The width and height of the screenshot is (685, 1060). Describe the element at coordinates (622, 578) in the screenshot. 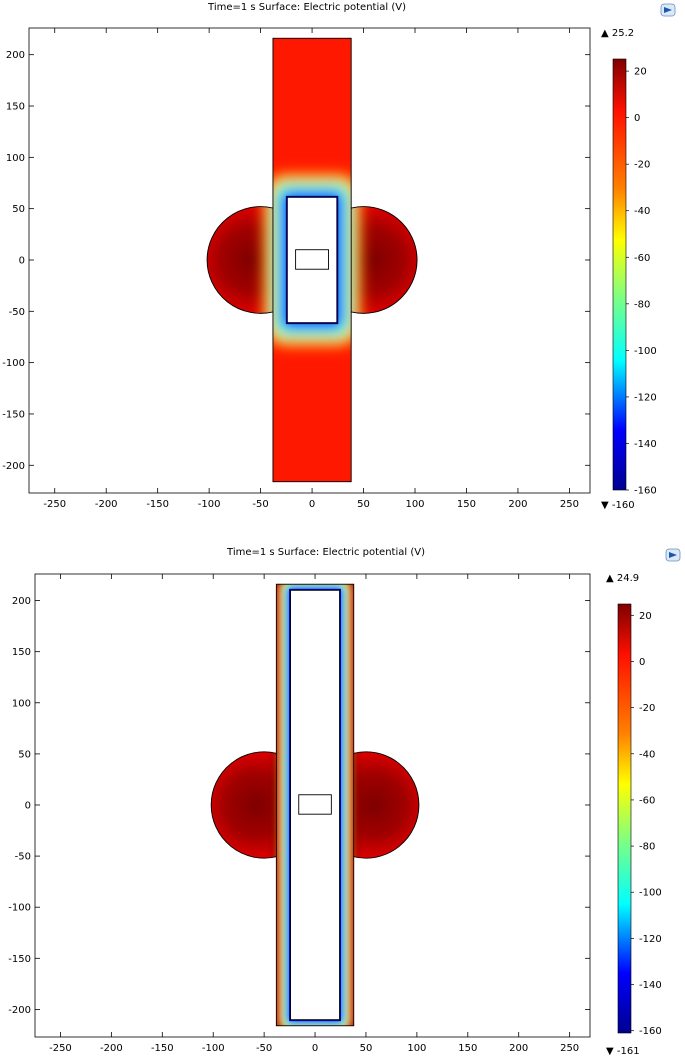

I see `colorbar-max-label: ▲ 24.9` at that location.